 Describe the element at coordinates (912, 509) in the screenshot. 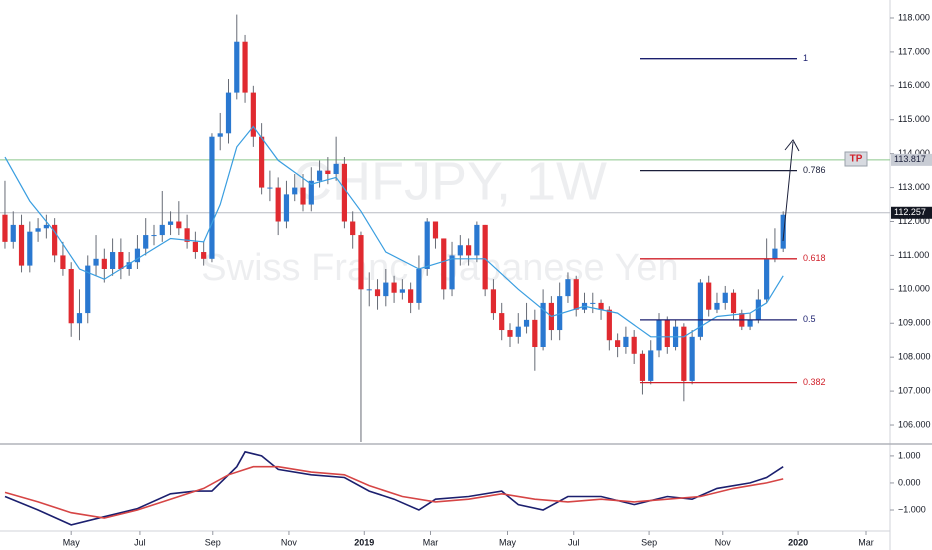

I see `y-tick-label: −1.000` at that location.